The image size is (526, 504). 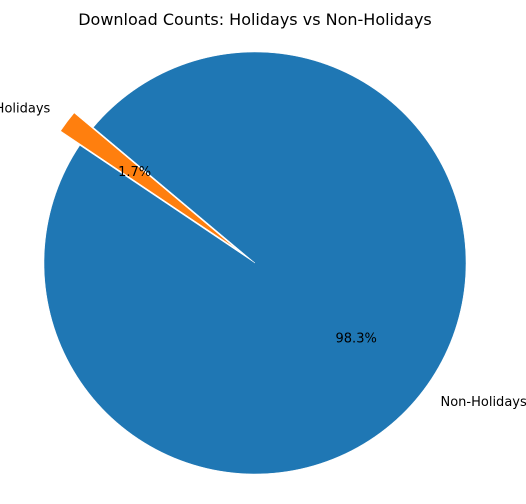 I want to click on pie-slice-holidays, so click(x=148, y=180).